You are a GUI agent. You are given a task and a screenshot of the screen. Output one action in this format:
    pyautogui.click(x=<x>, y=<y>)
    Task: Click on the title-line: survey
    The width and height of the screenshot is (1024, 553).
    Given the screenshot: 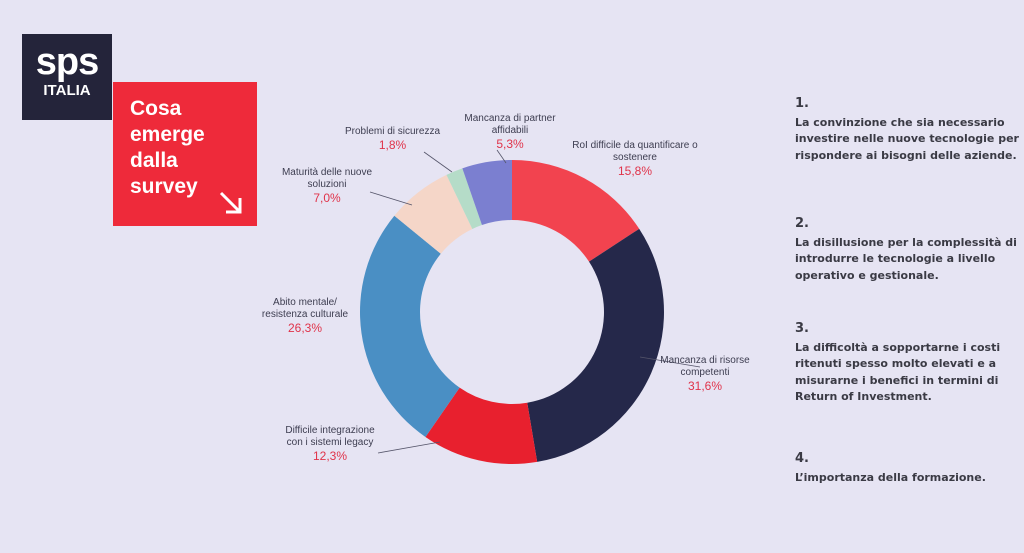 What is the action you would take?
    pyautogui.click(x=164, y=186)
    